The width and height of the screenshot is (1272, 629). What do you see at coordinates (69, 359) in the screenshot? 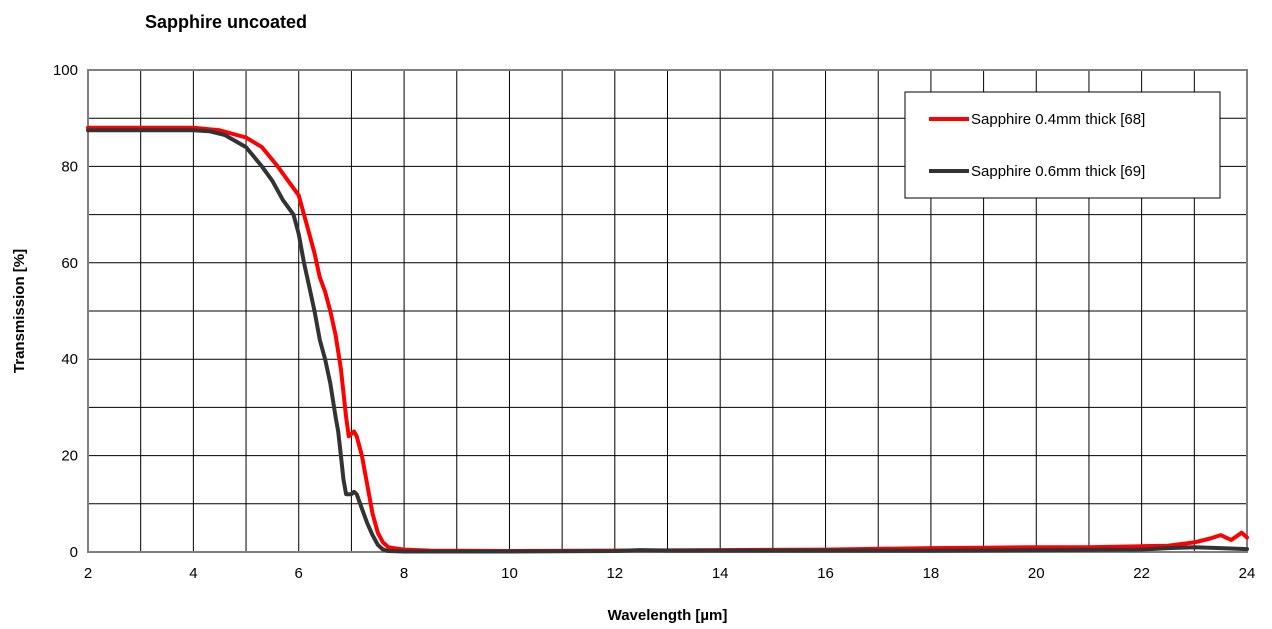
I see `y-tick-label: 40` at bounding box center [69, 359].